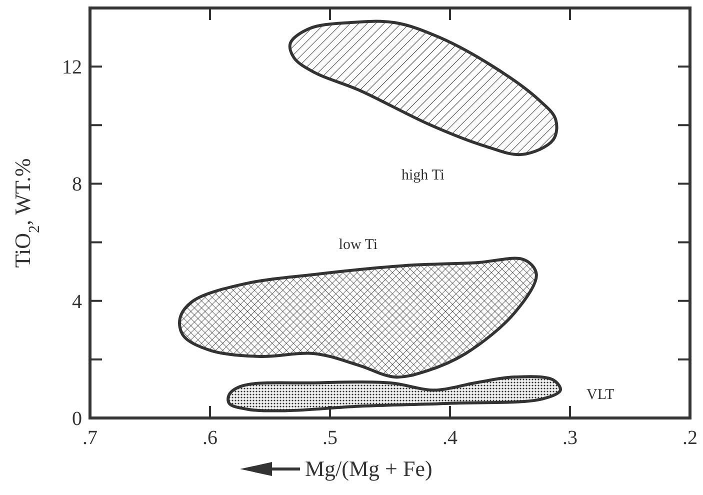 This screenshot has height=495, width=703. I want to click on x-tick-label: .6, so click(210, 438).